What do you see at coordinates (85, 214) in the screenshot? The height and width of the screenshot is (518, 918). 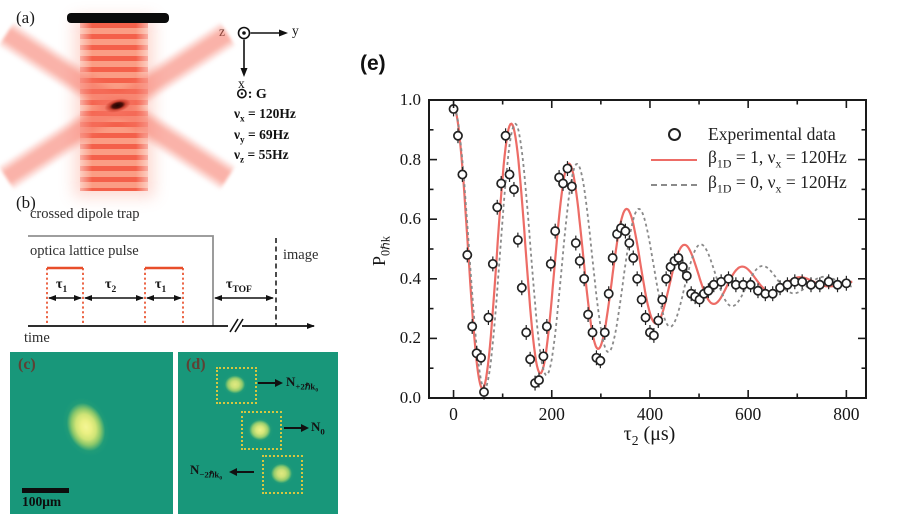 I see `crossed-dipole-trap-label: crossed dipole trap` at bounding box center [85, 214].